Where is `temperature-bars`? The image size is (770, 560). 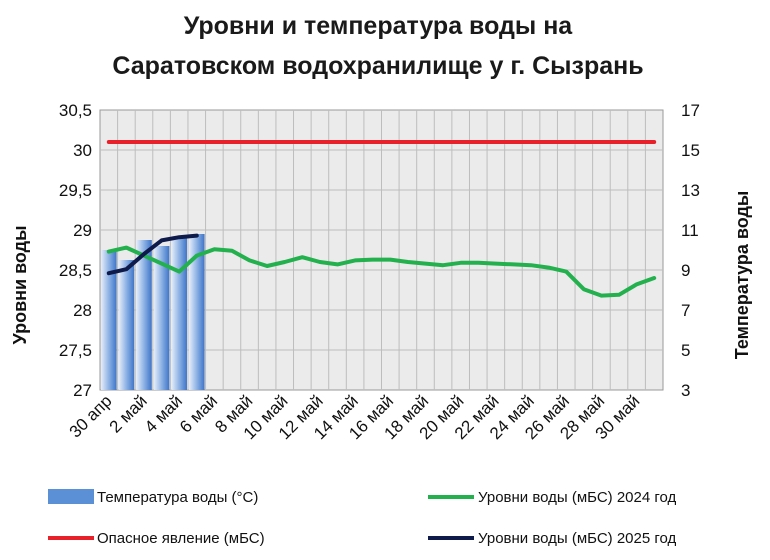 temperature-bars is located at coordinates (153, 312).